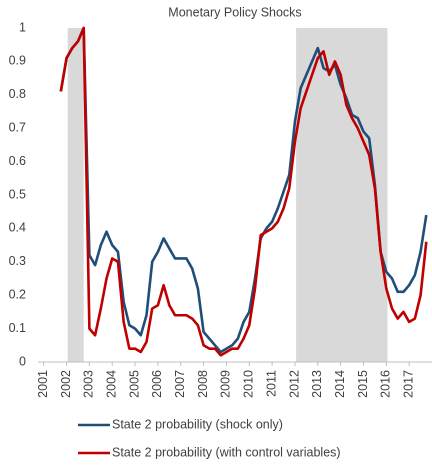 The image size is (432, 466). I want to click on x-tick-label: 2017, so click(408, 384).